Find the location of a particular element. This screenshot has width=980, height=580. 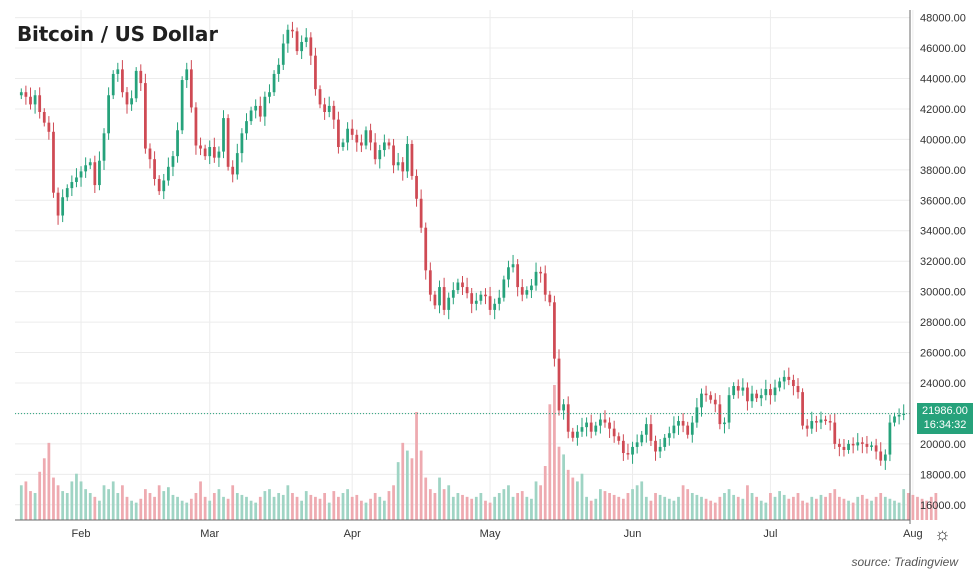

y-tick-label: 28000.00 is located at coordinates (943, 323).